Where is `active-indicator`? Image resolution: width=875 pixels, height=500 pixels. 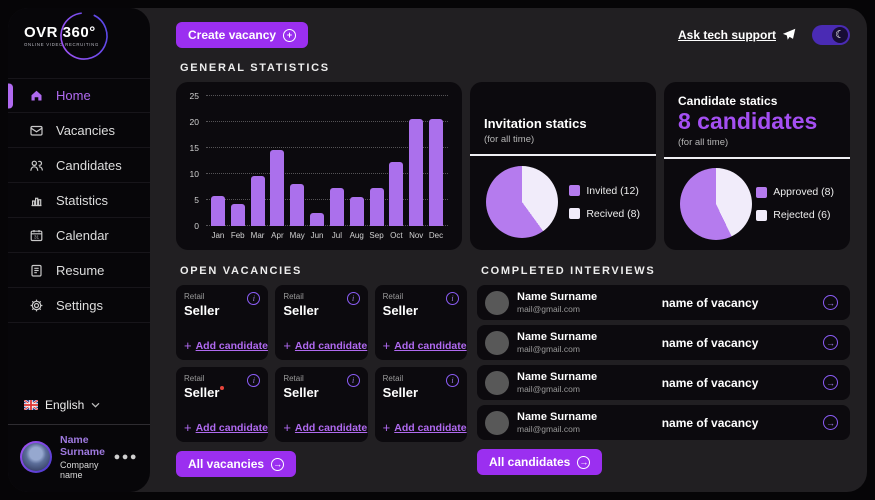 active-indicator is located at coordinates (10, 95).